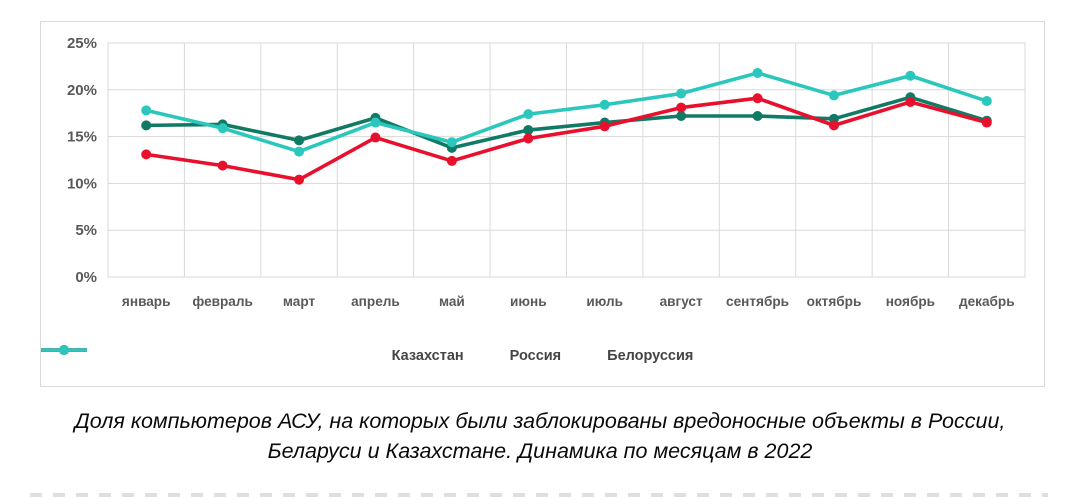  Describe the element at coordinates (566, 122) in the screenshot. I see `series-line-Казахстан` at that location.